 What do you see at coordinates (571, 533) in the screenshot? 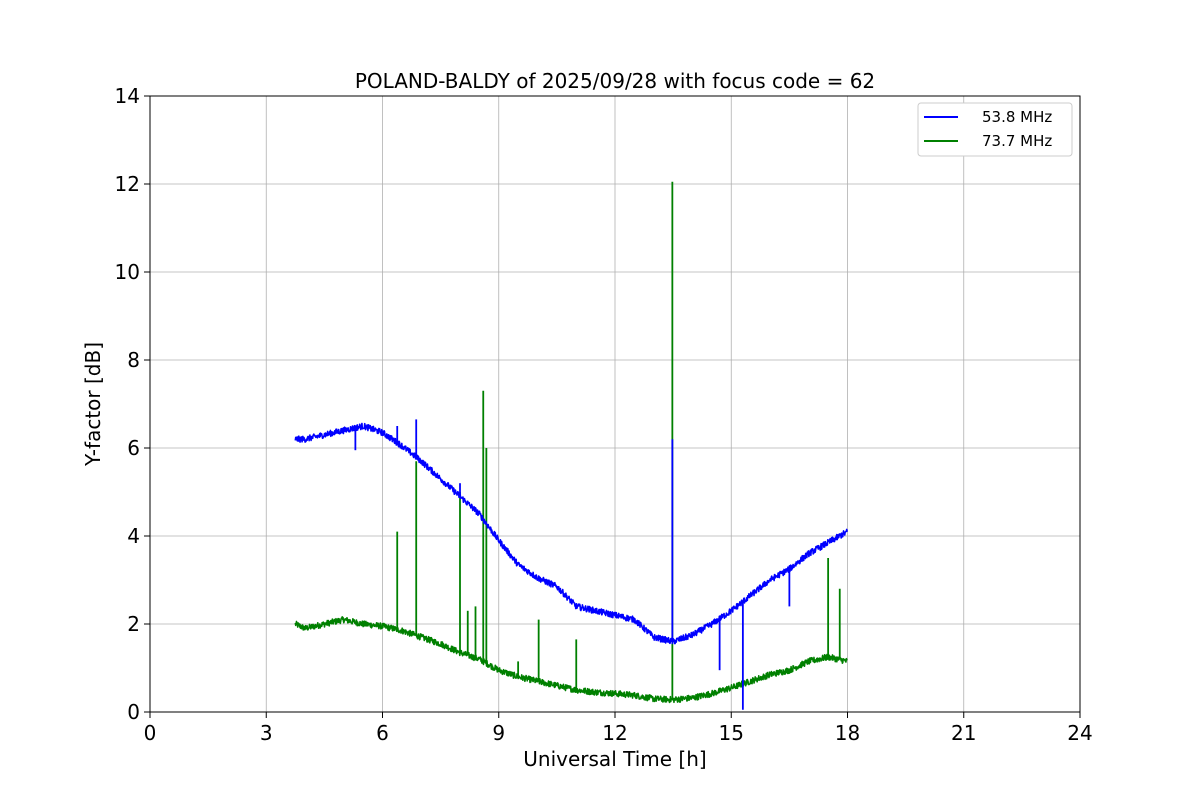
I see `series-line-53-8-mhz` at bounding box center [571, 533].